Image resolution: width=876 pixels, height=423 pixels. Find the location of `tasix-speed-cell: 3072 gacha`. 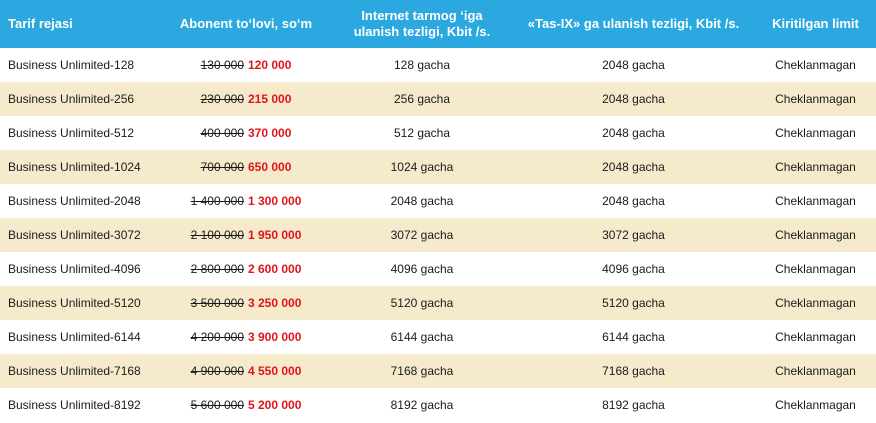

tasix-speed-cell: 3072 gacha is located at coordinates (633, 235).